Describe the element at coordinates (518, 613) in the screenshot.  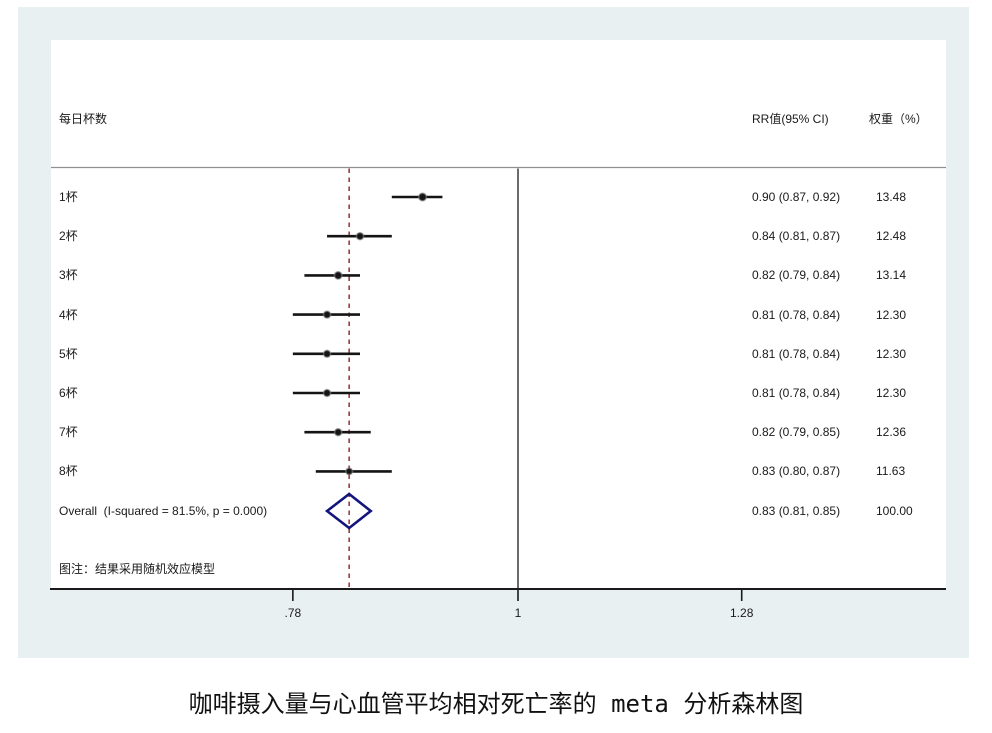
I see `x-axis-tick-label: 1` at that location.